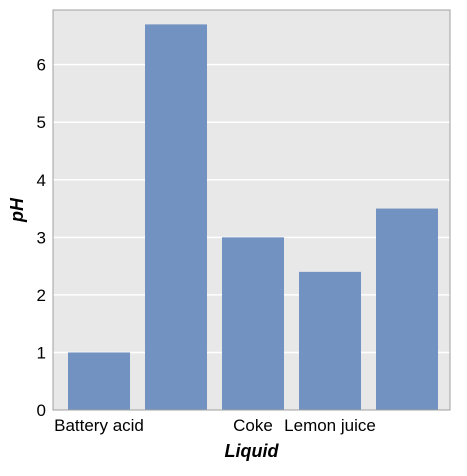 The height and width of the screenshot is (476, 467). I want to click on y-tick-label: 5, so click(41, 122).